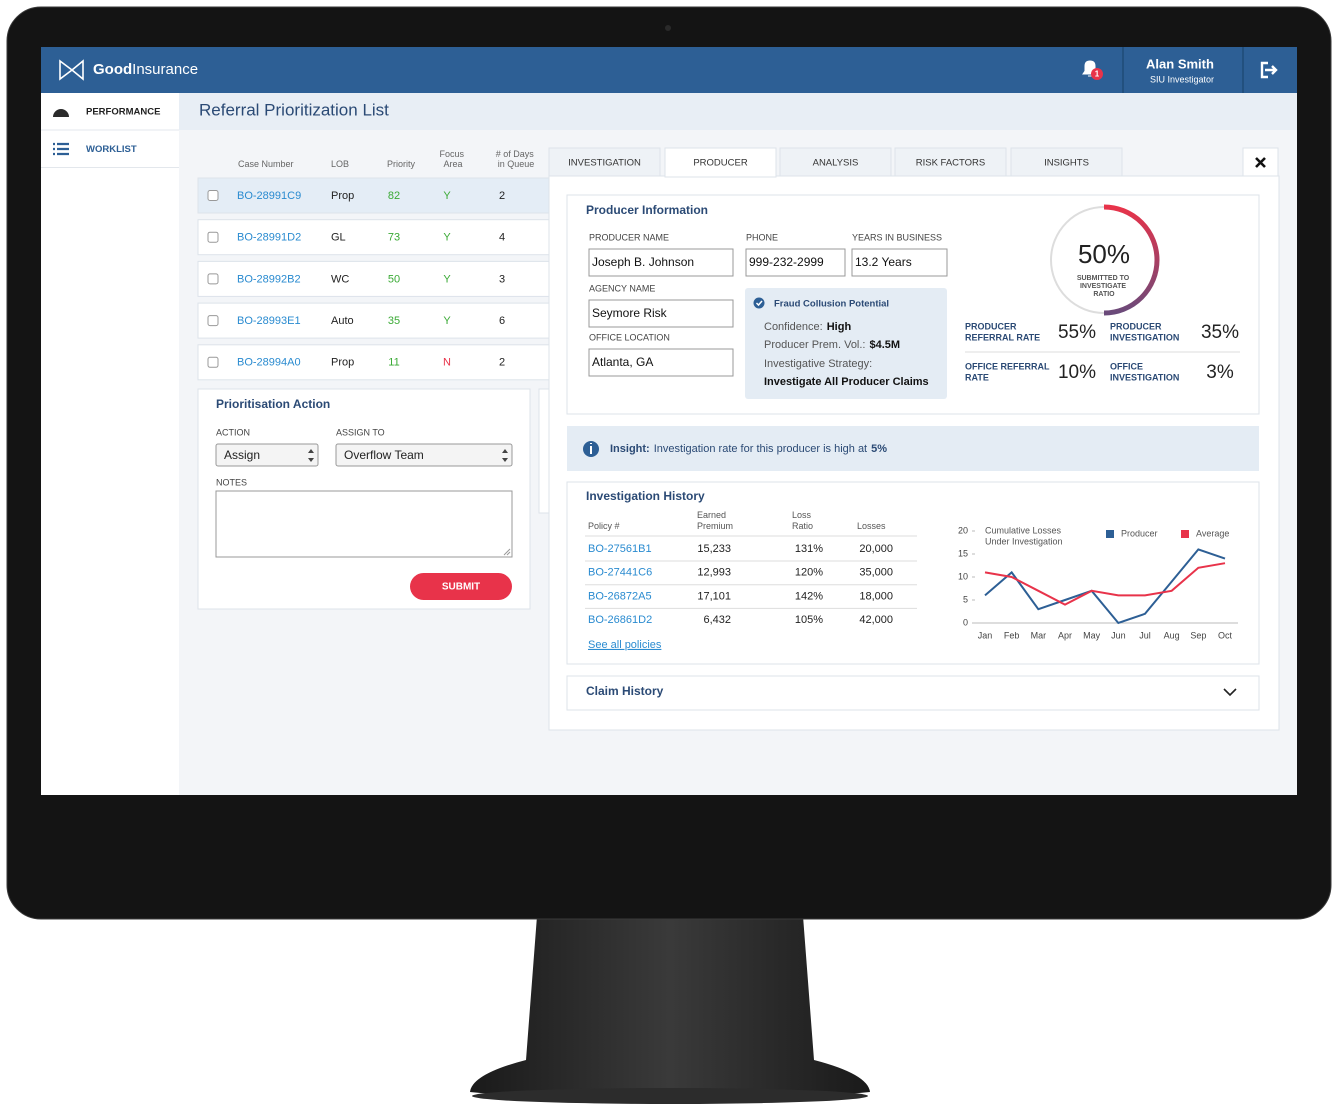 Image resolution: width=1336 pixels, height=1110 pixels. I want to click on cell: Y, so click(447, 238).